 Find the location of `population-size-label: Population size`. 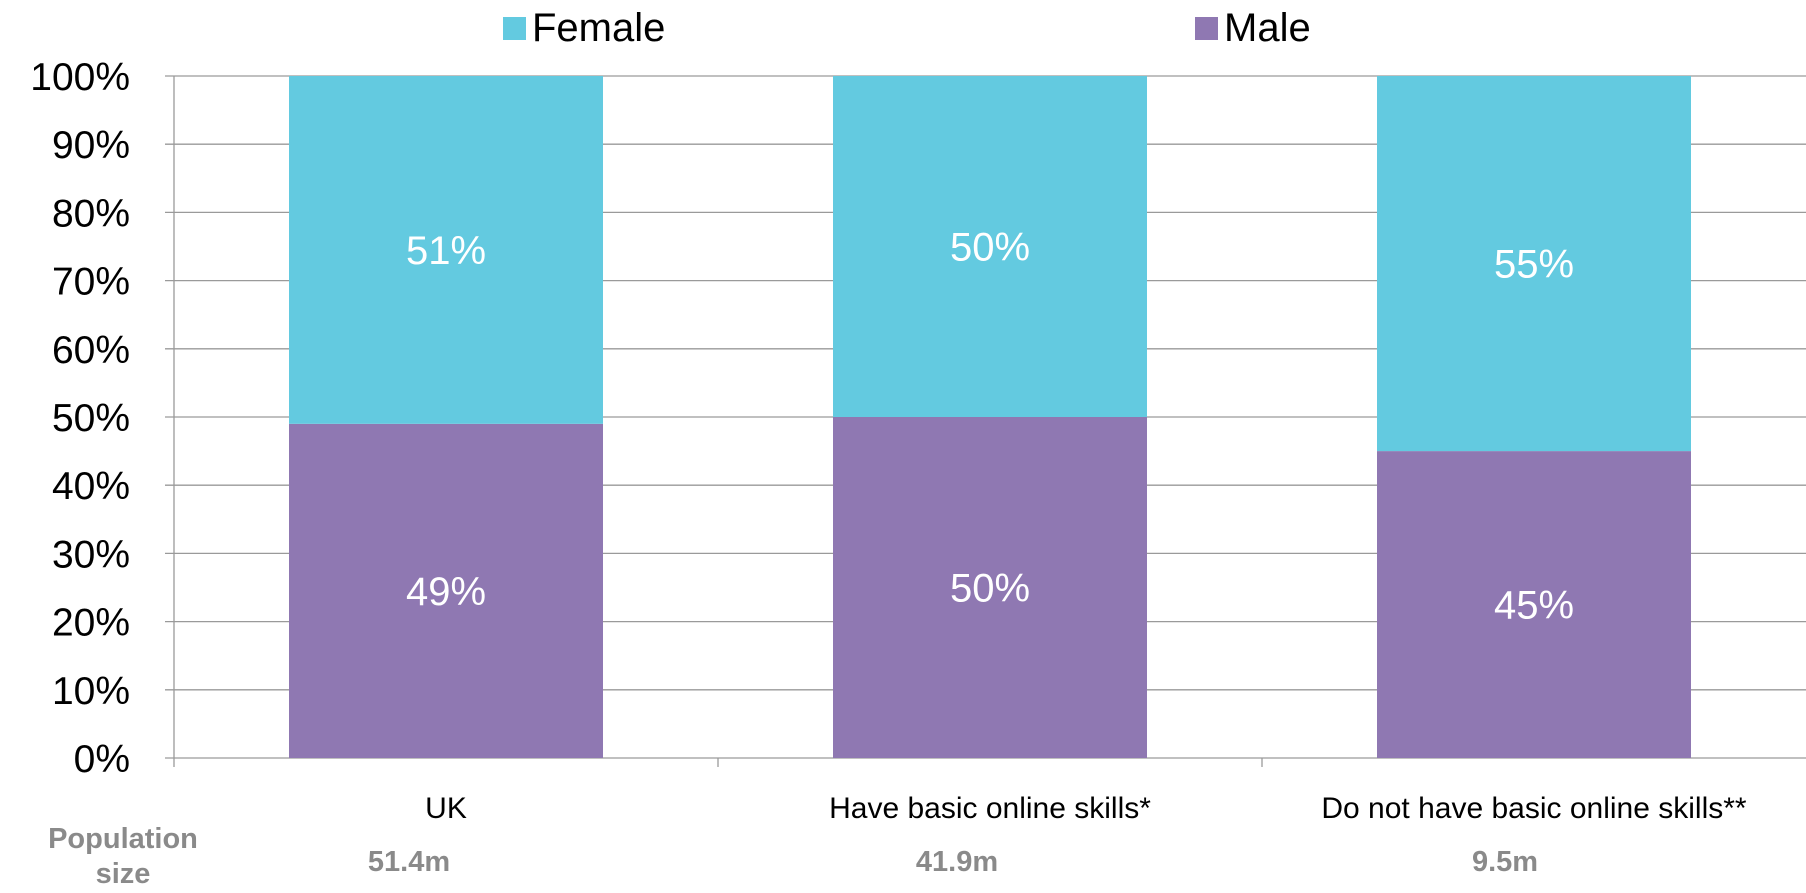

population-size-label: Population size is located at coordinates (123, 857).